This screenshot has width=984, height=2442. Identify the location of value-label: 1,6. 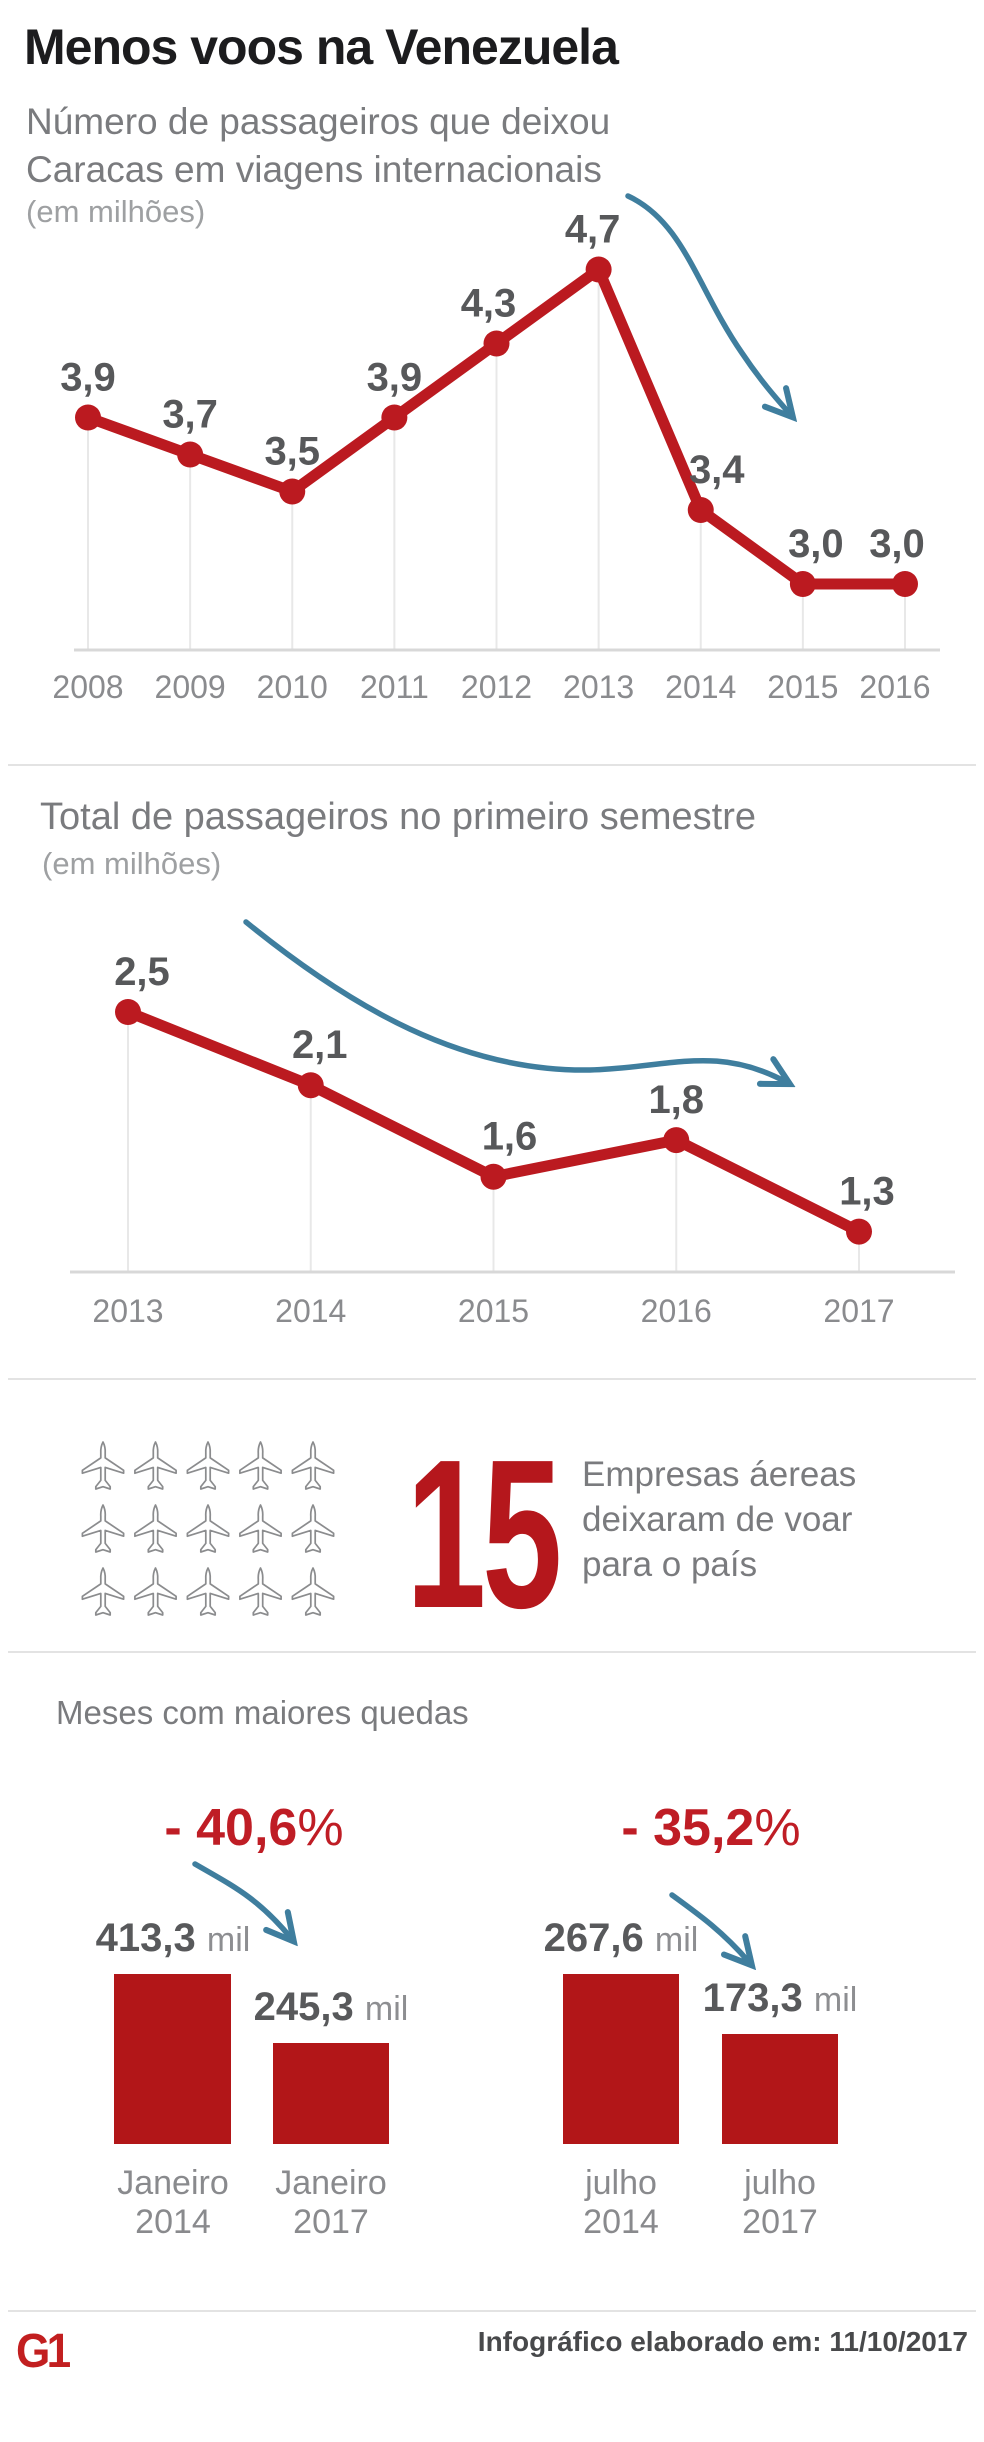
(510, 1137).